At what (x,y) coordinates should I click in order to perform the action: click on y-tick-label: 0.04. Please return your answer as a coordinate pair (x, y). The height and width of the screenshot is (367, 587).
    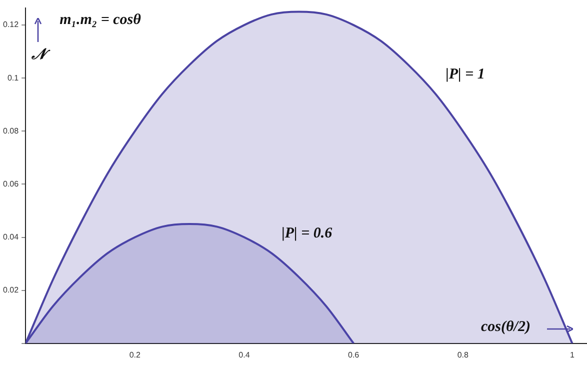
    Looking at the image, I should click on (11, 237).